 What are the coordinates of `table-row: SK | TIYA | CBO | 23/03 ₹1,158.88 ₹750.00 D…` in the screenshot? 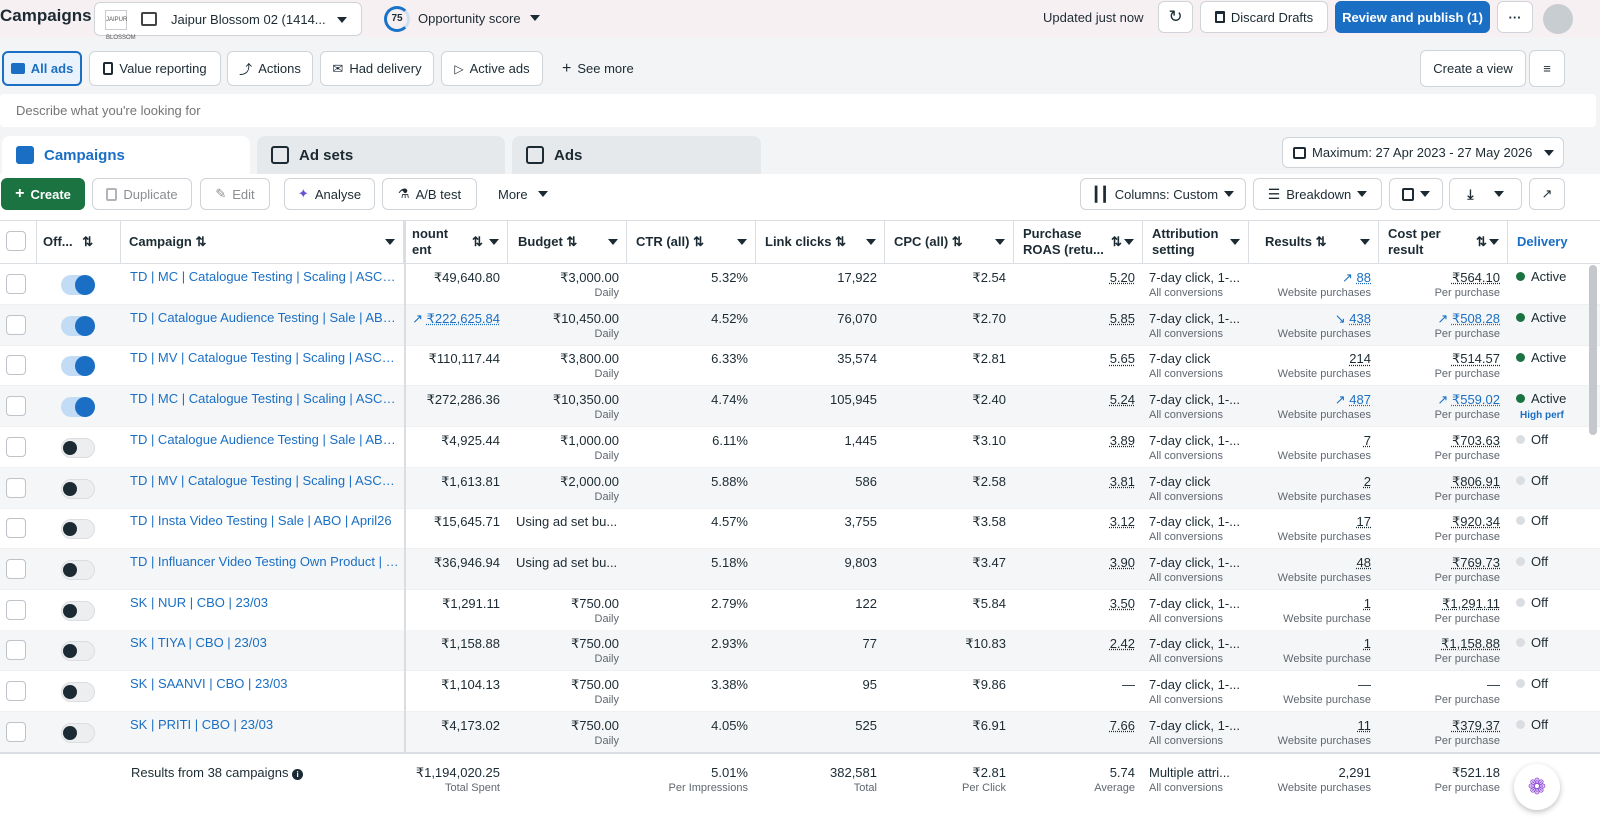 It's located at (800, 651).